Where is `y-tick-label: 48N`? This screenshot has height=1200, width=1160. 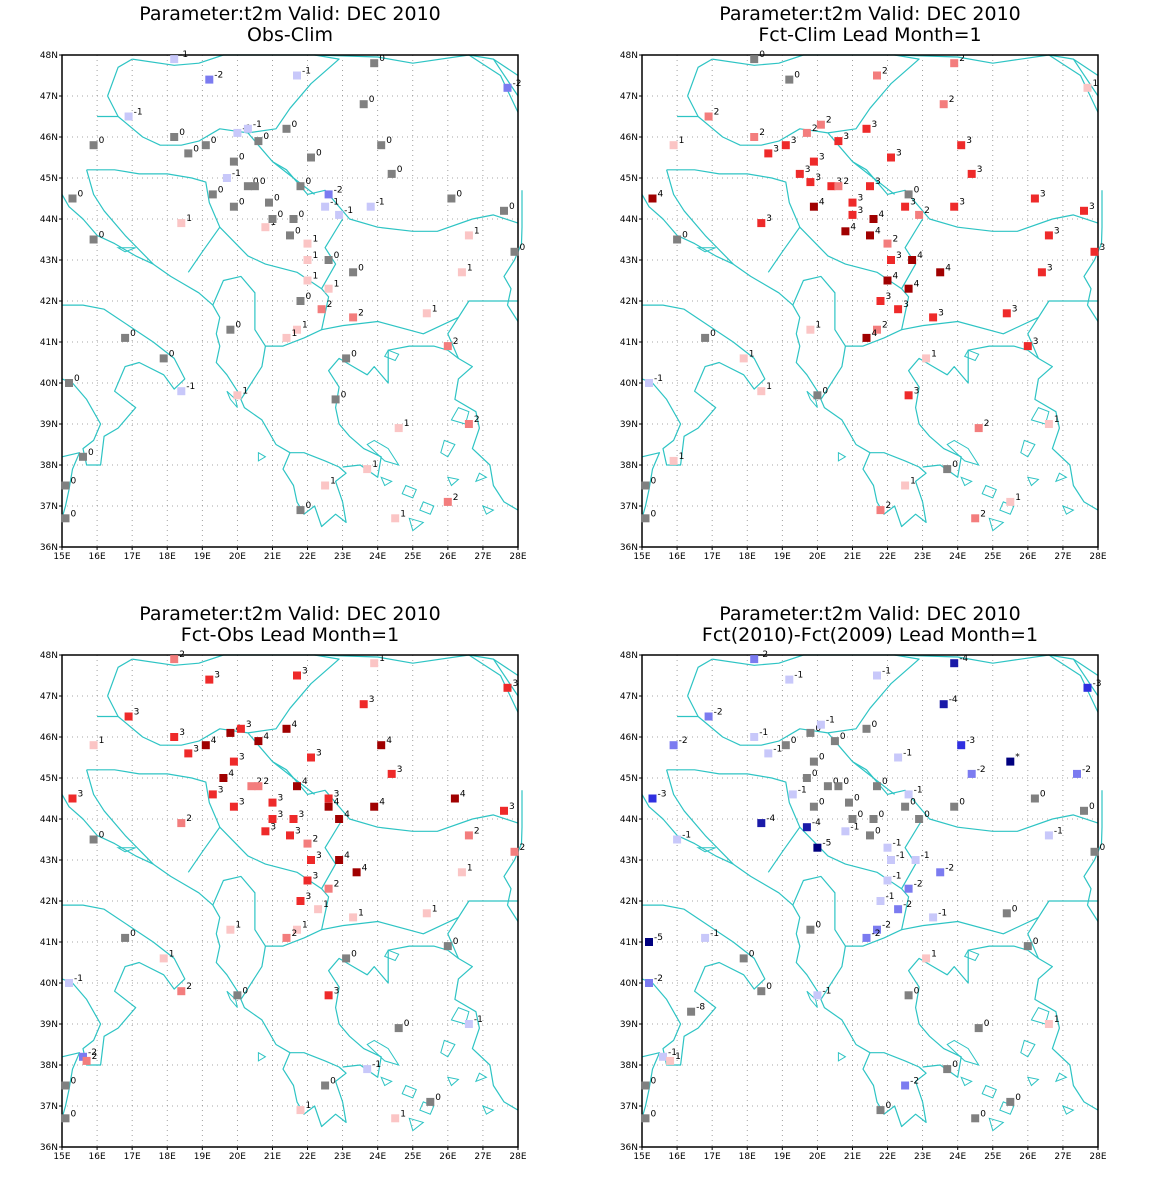 y-tick-label: 48N is located at coordinates (49, 656).